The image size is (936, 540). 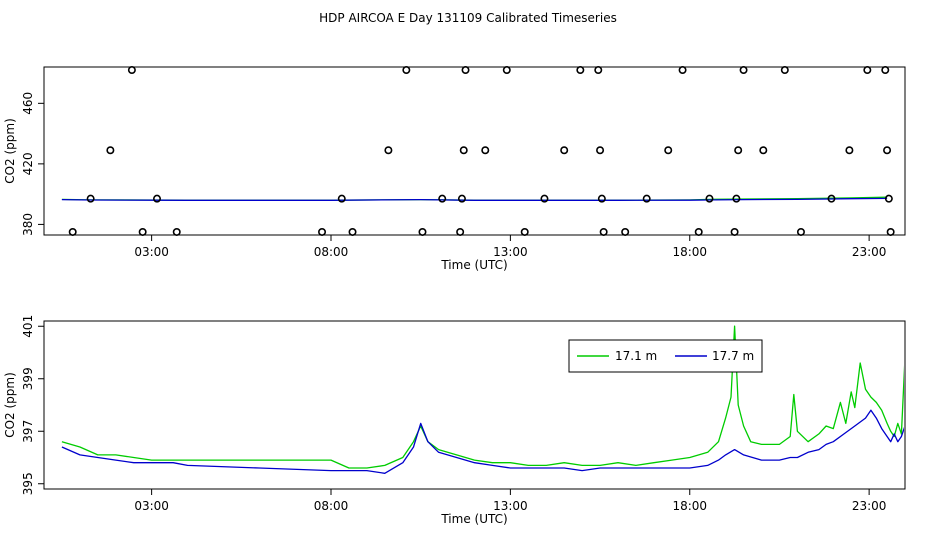 What do you see at coordinates (28, 483) in the screenshot?
I see `y-tick-label: 395` at bounding box center [28, 483].